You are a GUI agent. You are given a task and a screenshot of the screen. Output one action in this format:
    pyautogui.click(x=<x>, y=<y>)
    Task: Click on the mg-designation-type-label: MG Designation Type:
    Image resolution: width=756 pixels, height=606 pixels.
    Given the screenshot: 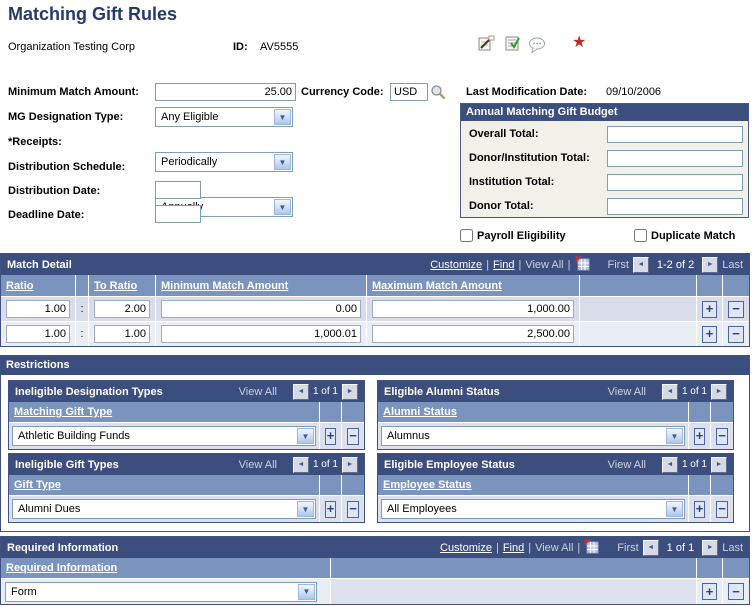 What is the action you would take?
    pyautogui.click(x=66, y=117)
    